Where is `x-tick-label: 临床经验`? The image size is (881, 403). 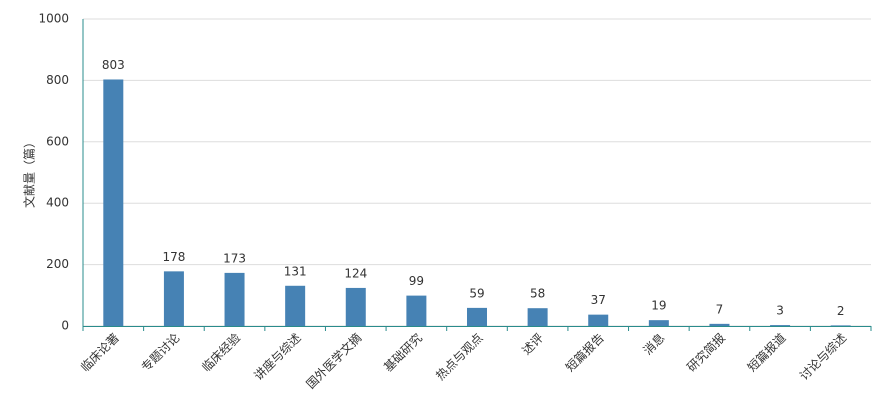 x-tick-label: 临床经验 is located at coordinates (221, 352).